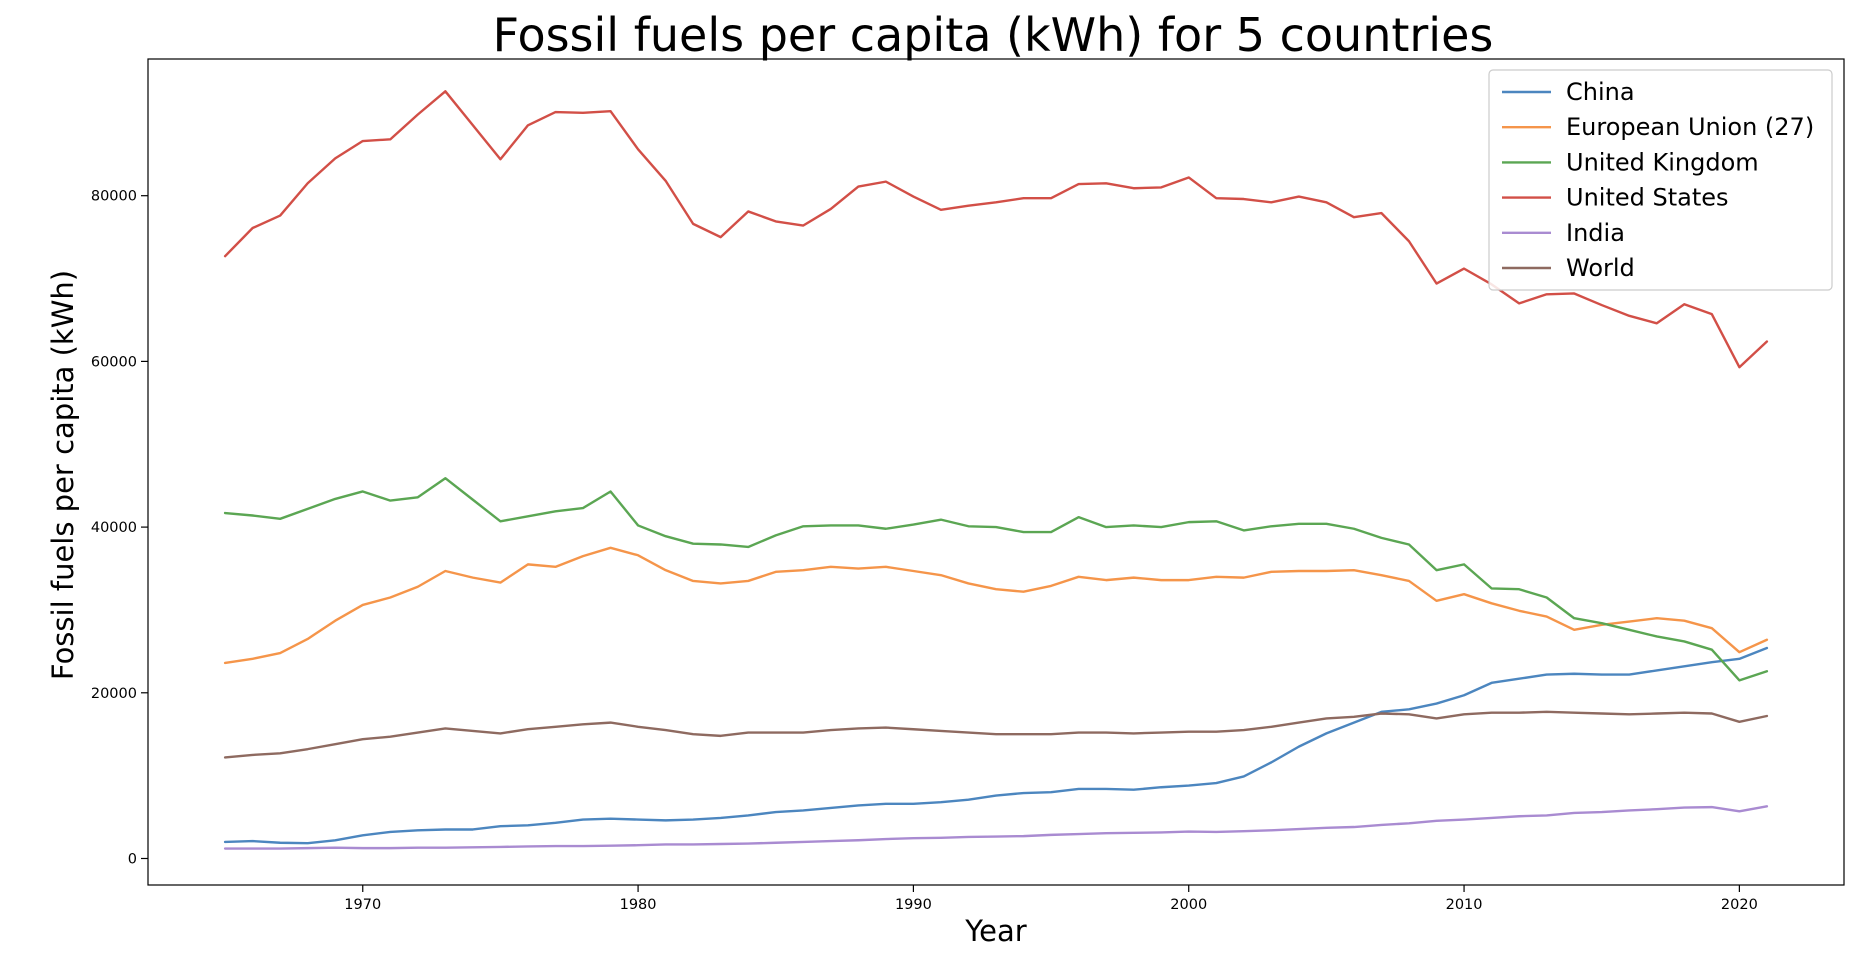  What do you see at coordinates (1647, 198) in the screenshot?
I see `legend-label-united-states: United States` at bounding box center [1647, 198].